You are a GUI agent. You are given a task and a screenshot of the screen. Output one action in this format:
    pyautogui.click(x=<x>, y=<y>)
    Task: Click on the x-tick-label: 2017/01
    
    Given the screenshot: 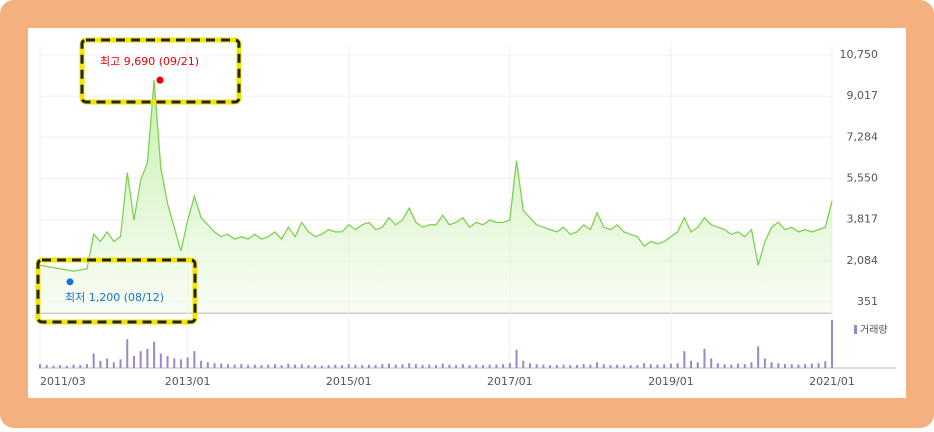 What is the action you would take?
    pyautogui.click(x=510, y=381)
    